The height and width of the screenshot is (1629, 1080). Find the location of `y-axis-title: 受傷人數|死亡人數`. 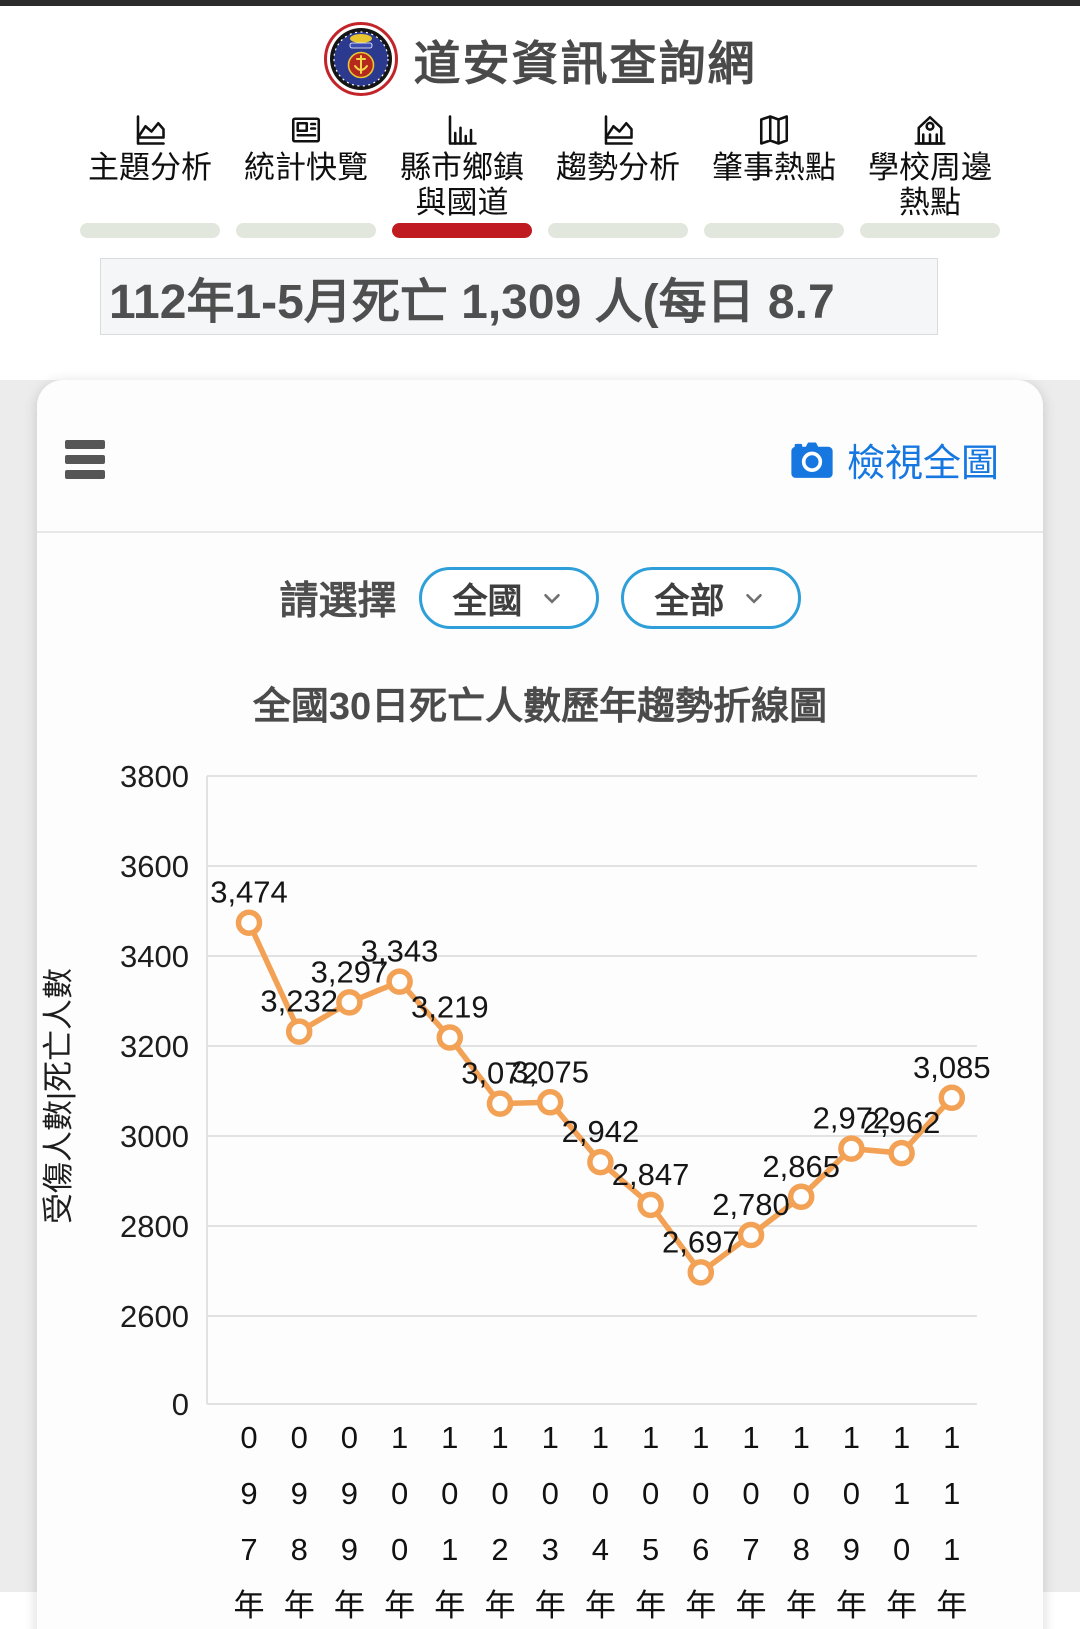

y-axis-title: 受傷人數|死亡人數 is located at coordinates (58, 1096).